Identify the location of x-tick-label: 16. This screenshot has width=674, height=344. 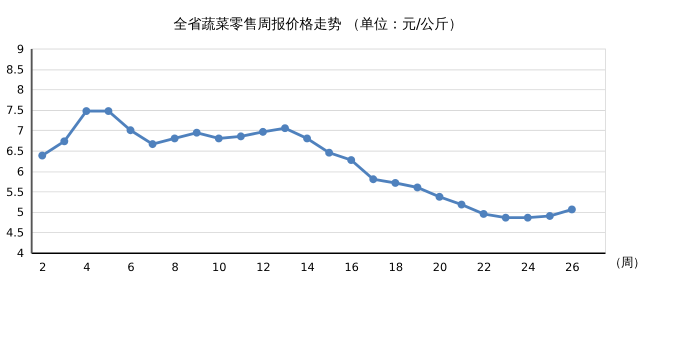
(351, 267).